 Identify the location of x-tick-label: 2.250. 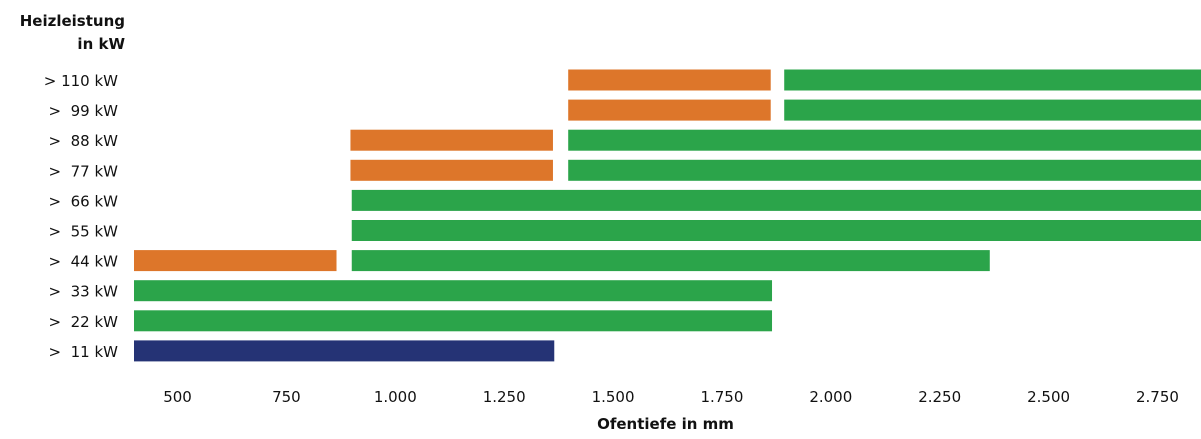
(939, 397).